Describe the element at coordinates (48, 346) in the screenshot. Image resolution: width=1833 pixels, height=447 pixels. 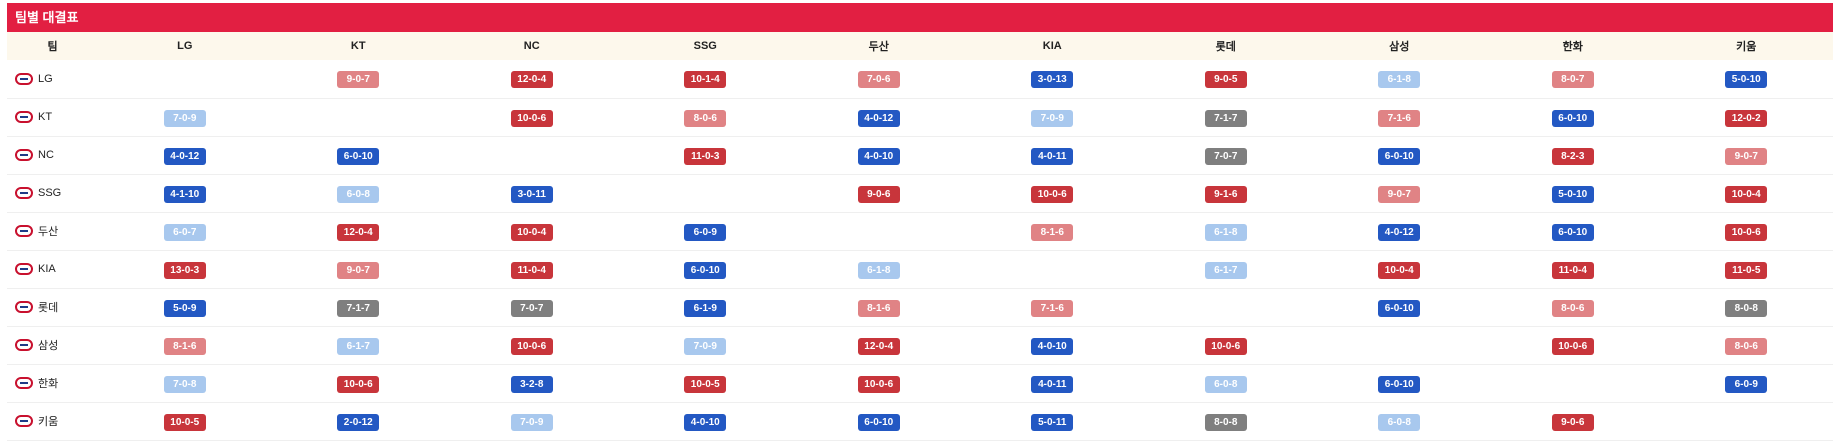
I see `team-name: 삼성` at that location.